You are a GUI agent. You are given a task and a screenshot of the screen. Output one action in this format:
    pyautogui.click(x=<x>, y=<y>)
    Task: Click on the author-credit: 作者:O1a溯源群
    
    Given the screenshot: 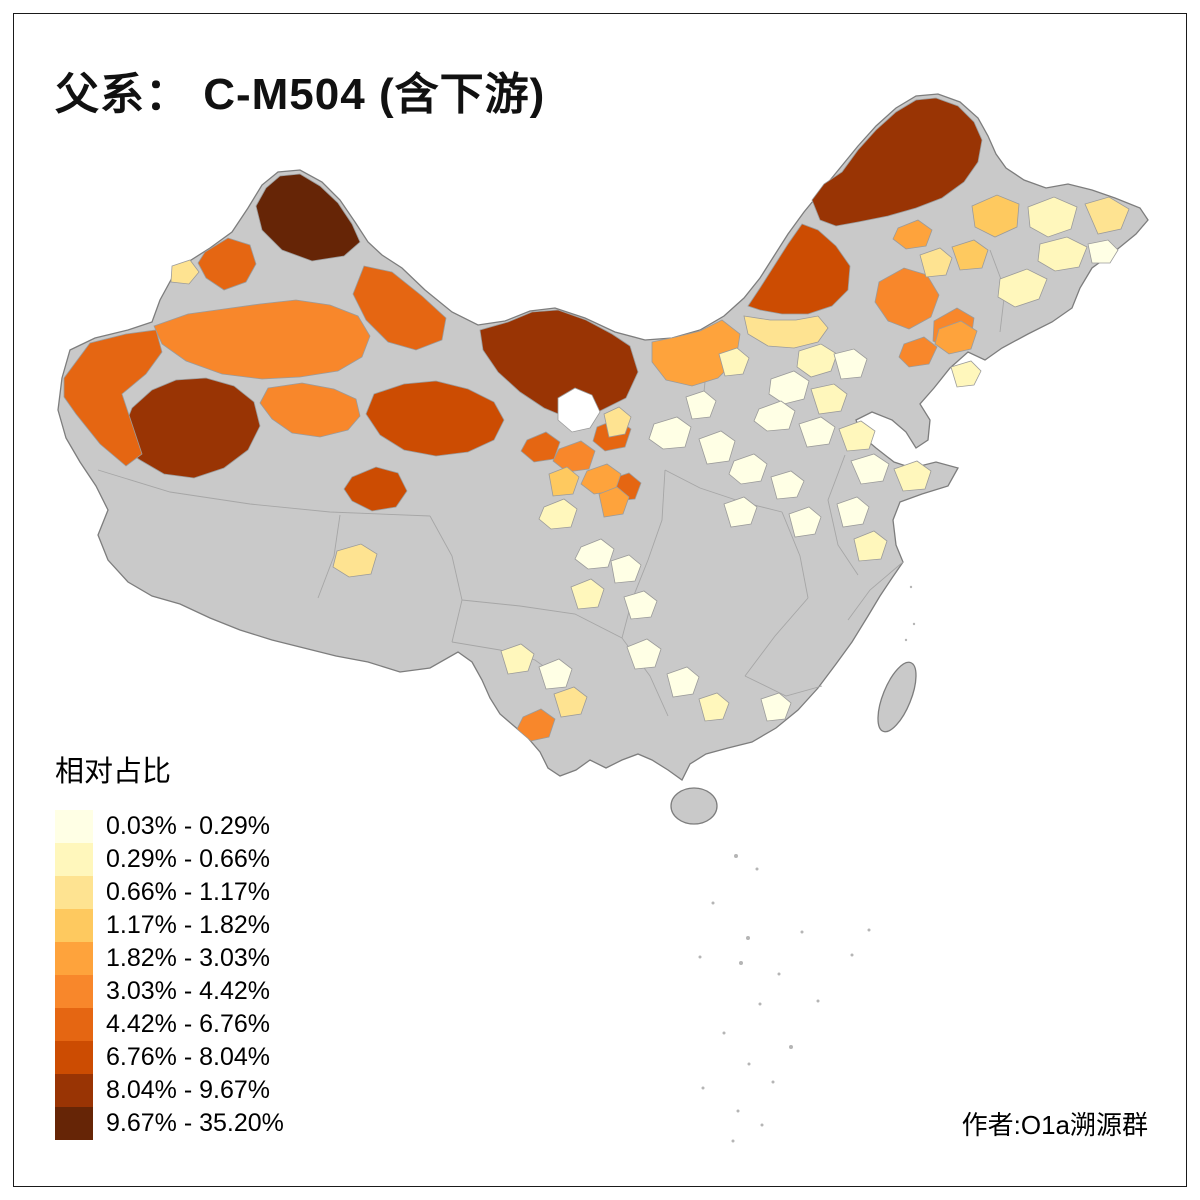 What is the action you would take?
    pyautogui.click(x=1054, y=1125)
    